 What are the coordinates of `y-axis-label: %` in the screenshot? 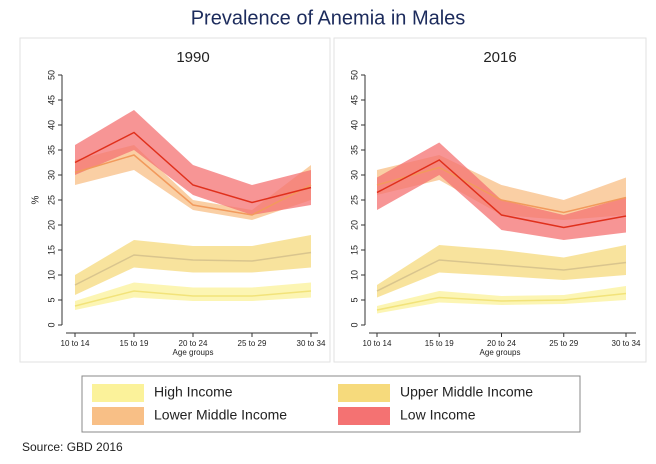 It's located at (36, 199).